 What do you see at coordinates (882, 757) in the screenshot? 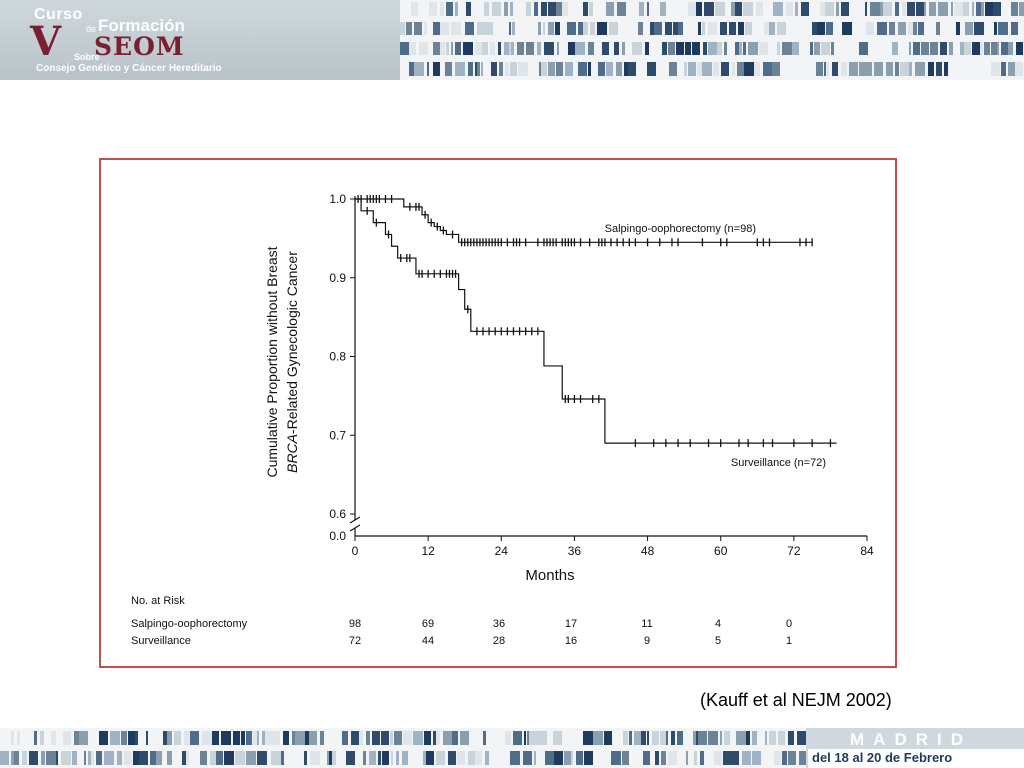
I see `footer-dates: del 18 al 20 de Febrero` at bounding box center [882, 757].